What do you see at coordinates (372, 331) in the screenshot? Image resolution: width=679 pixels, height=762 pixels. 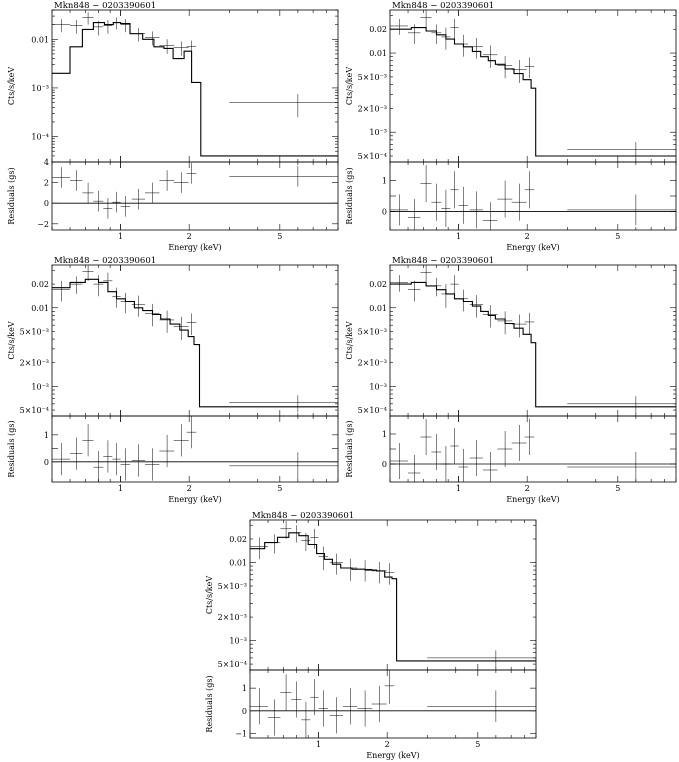 I see `y-tick-label: 5×10⁻³` at bounding box center [372, 331].